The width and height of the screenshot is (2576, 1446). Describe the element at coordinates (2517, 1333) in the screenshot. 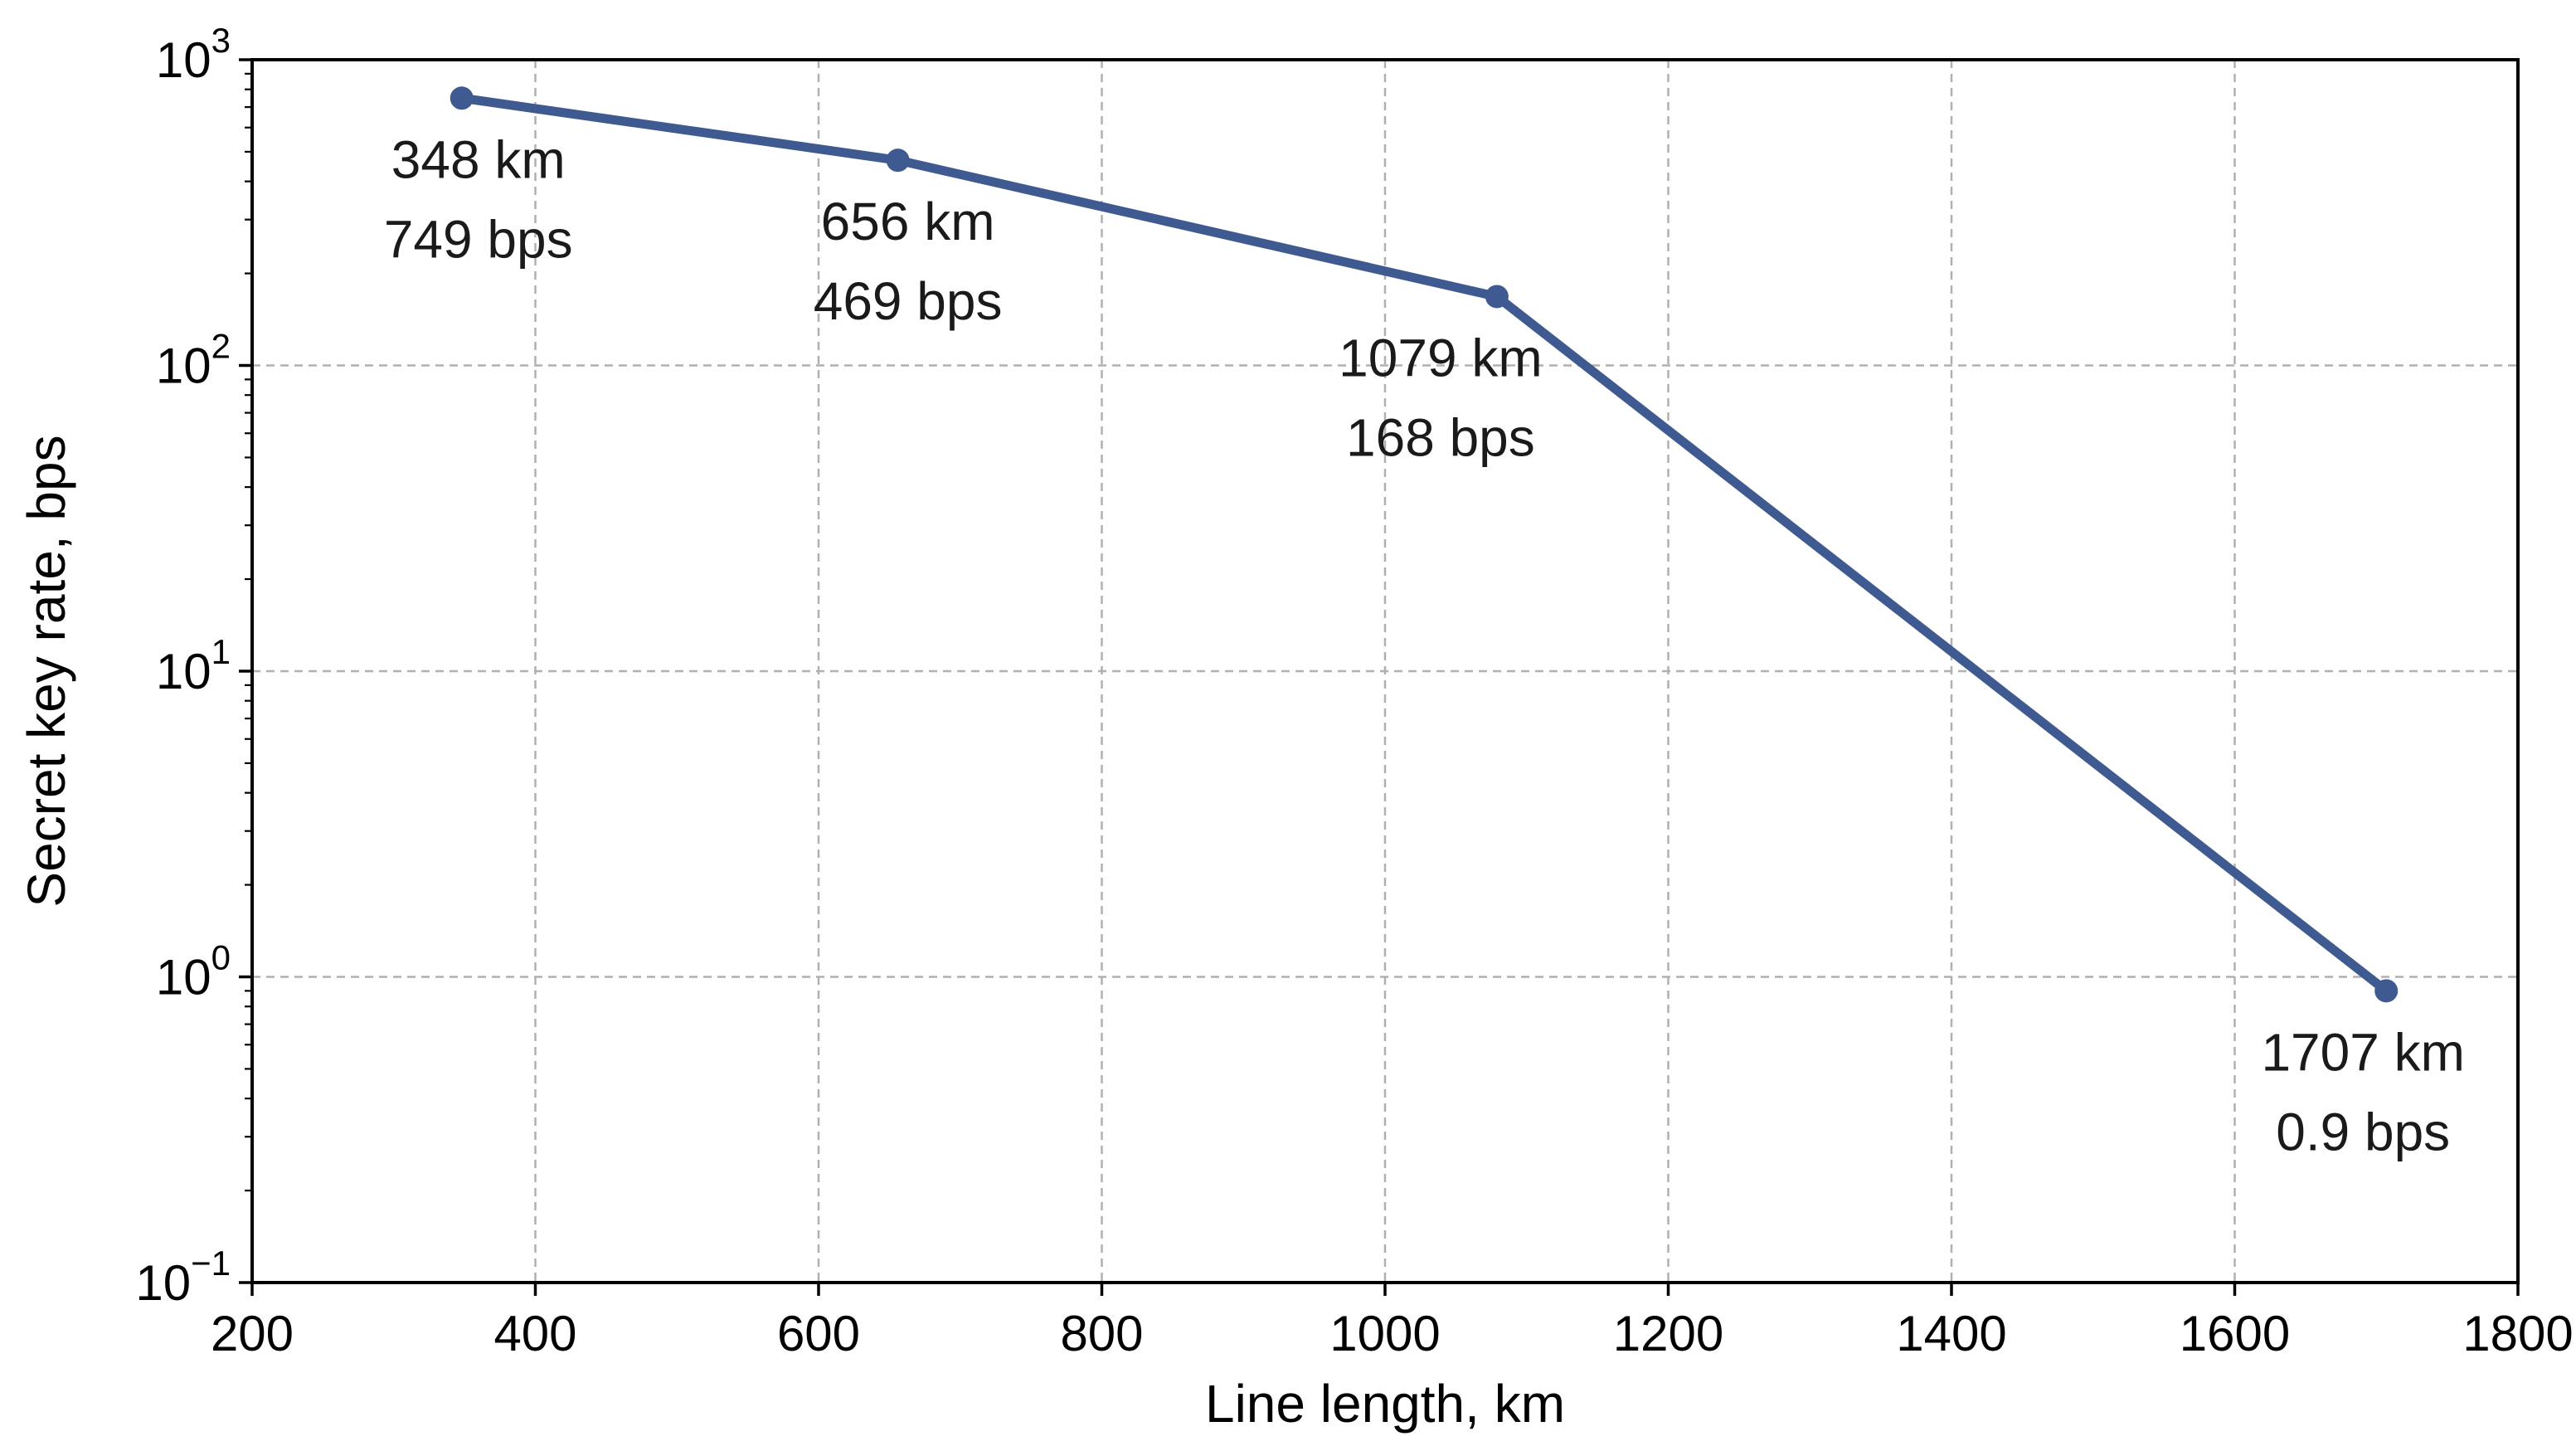

I see `x-tick-label: 1800` at that location.